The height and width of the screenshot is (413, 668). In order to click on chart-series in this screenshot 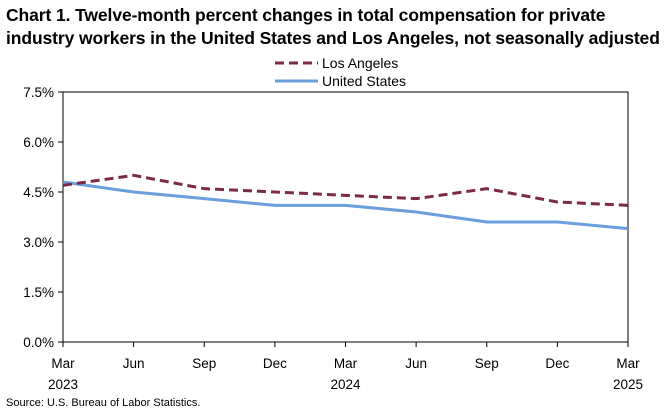, I will do `click(345, 202)`.